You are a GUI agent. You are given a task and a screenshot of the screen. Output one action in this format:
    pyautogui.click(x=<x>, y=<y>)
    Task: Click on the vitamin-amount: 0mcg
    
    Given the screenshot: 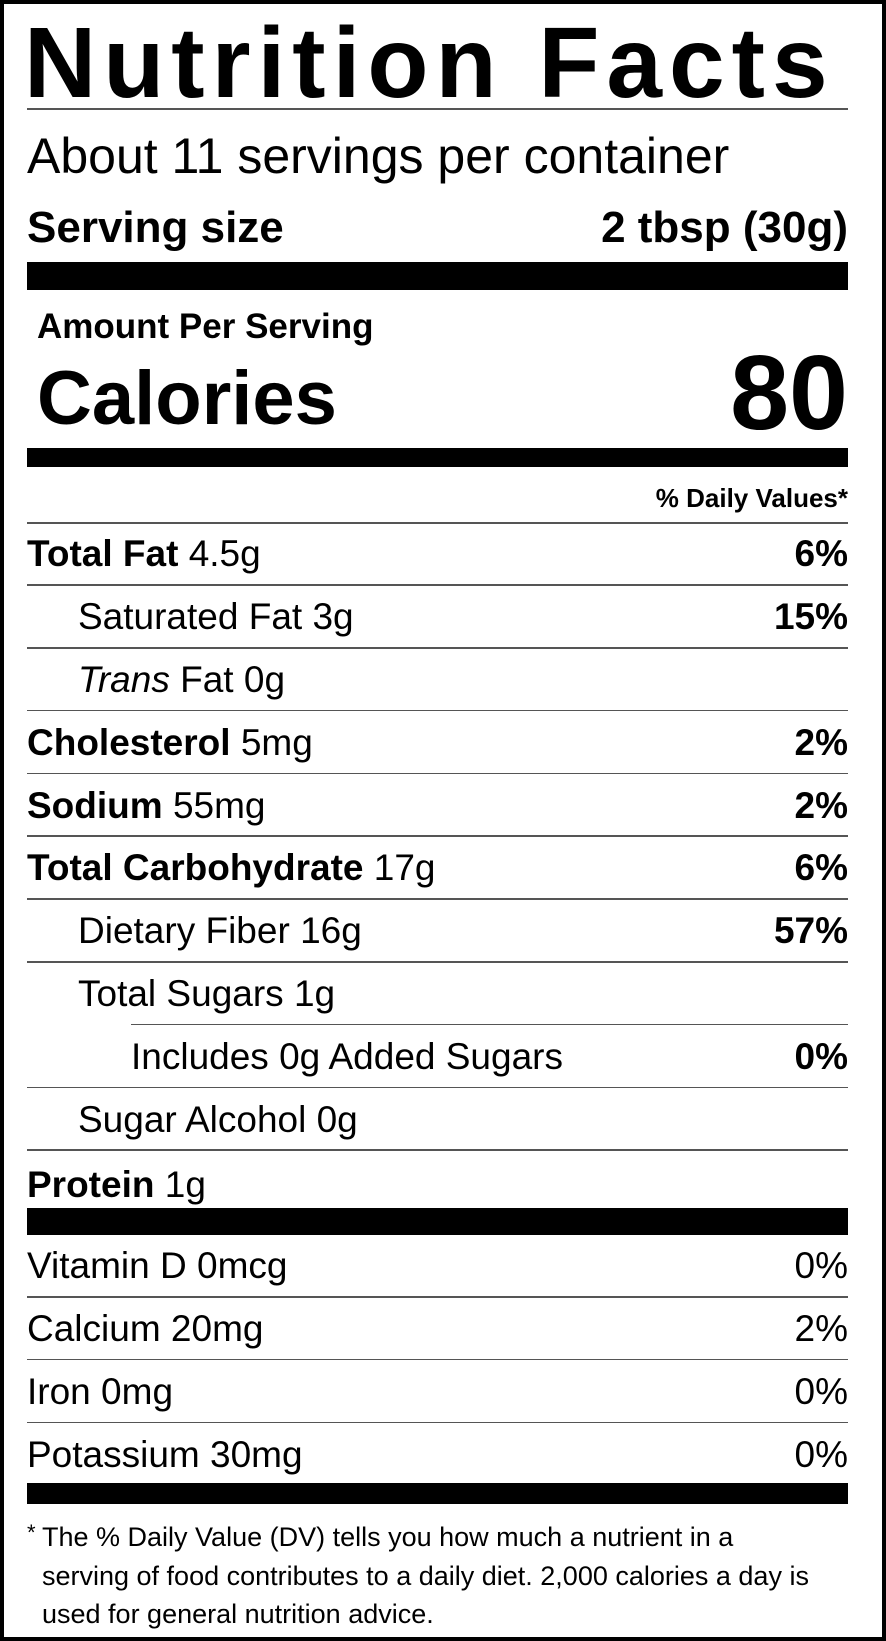 What is the action you would take?
    pyautogui.click(x=242, y=1266)
    